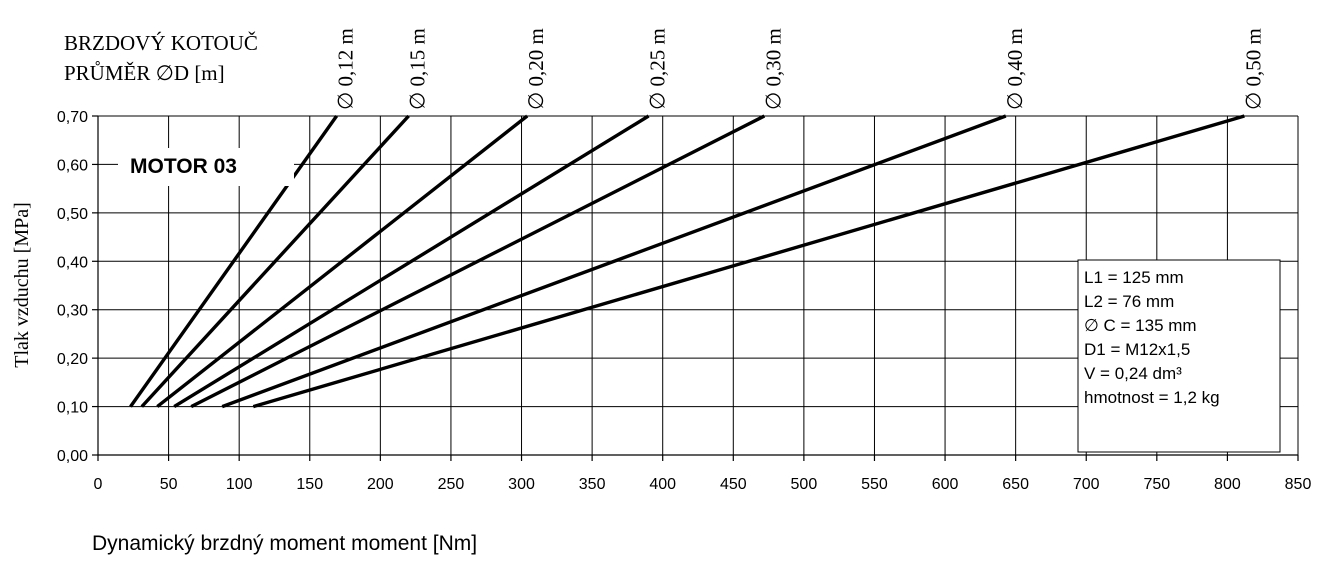  Describe the element at coordinates (1152, 397) in the screenshot. I see `spec-line: hmotnost = 1,2 kg` at that location.